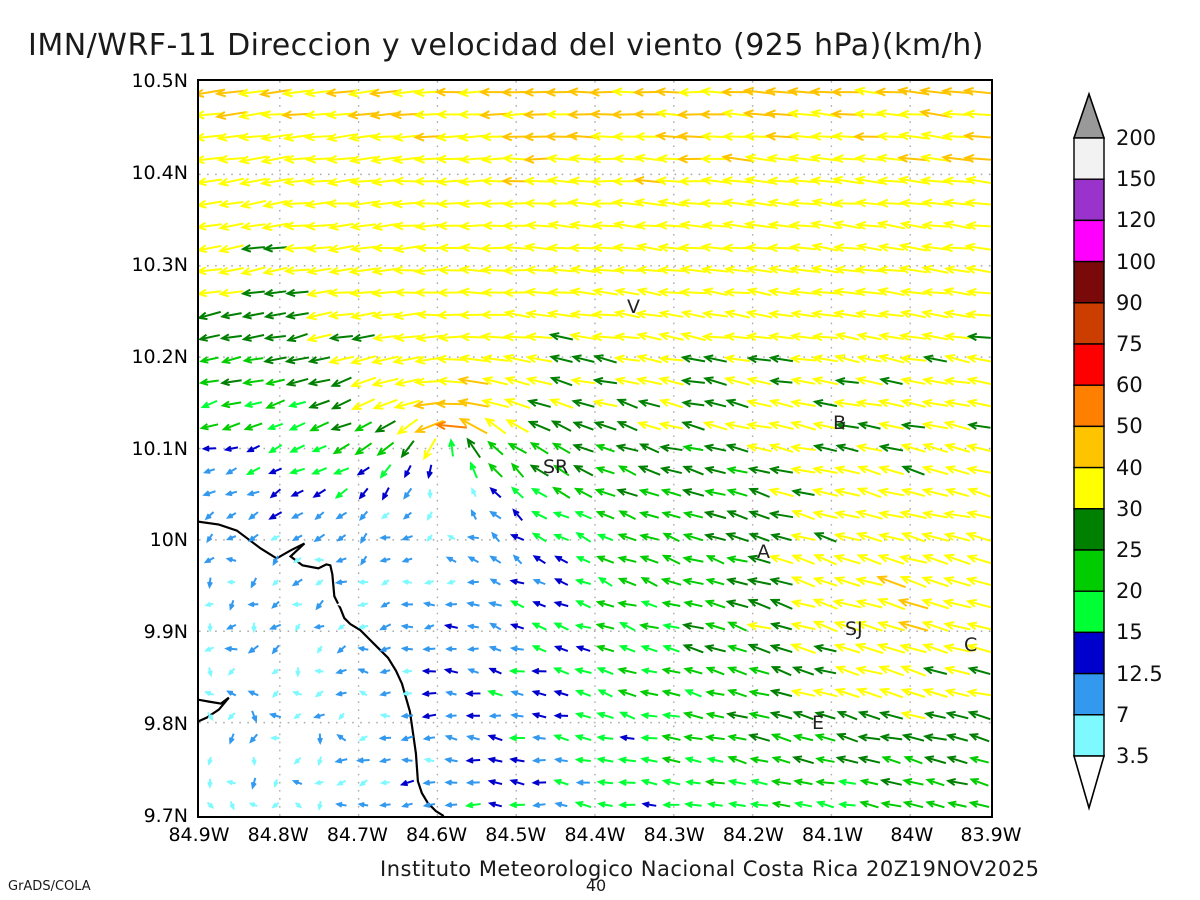  What do you see at coordinates (1130, 458) in the screenshot?
I see `colorbar-legend: 200 150 120 100 90 75 60 50 40 30 25 20 15 12.5 7 3.5` at bounding box center [1130, 458].